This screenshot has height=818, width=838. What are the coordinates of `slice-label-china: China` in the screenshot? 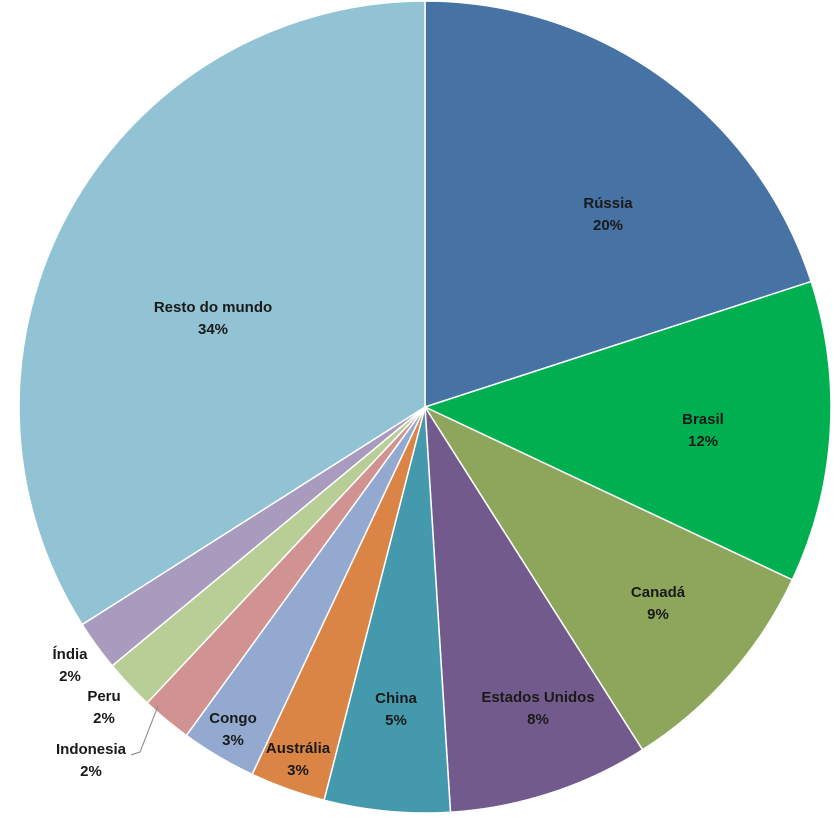 It's located at (396, 698).